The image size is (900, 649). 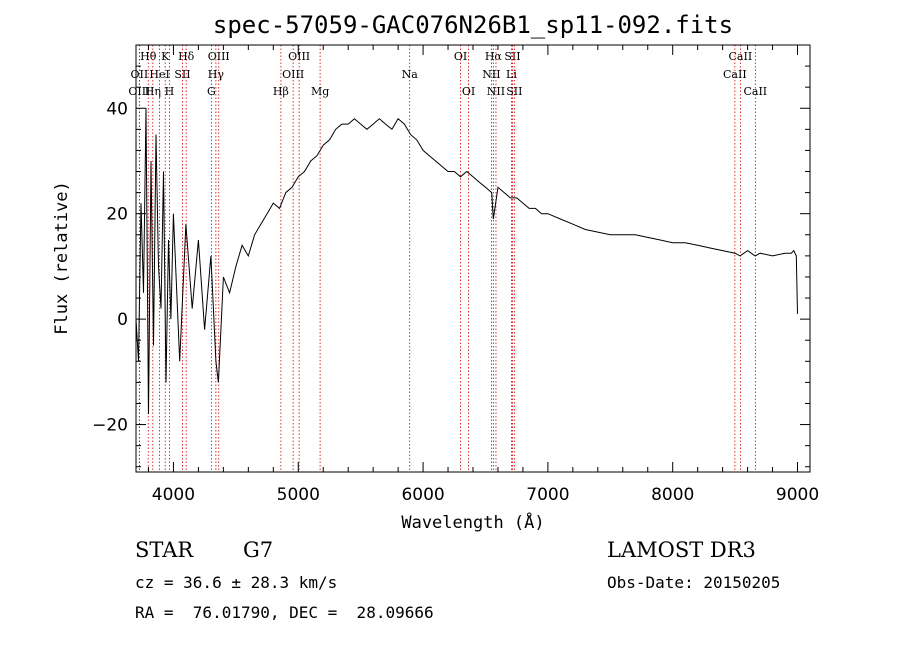 What do you see at coordinates (159, 74) in the screenshot?
I see `line-marker-label: HeI` at bounding box center [159, 74].